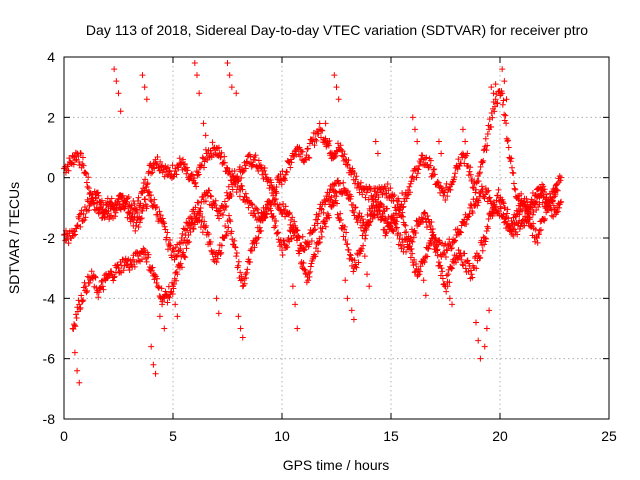 This screenshot has width=640, height=480. What do you see at coordinates (49, 238) in the screenshot?
I see `y-tick-labels: 4 2 0 -2 -4 -6 -8` at bounding box center [49, 238].